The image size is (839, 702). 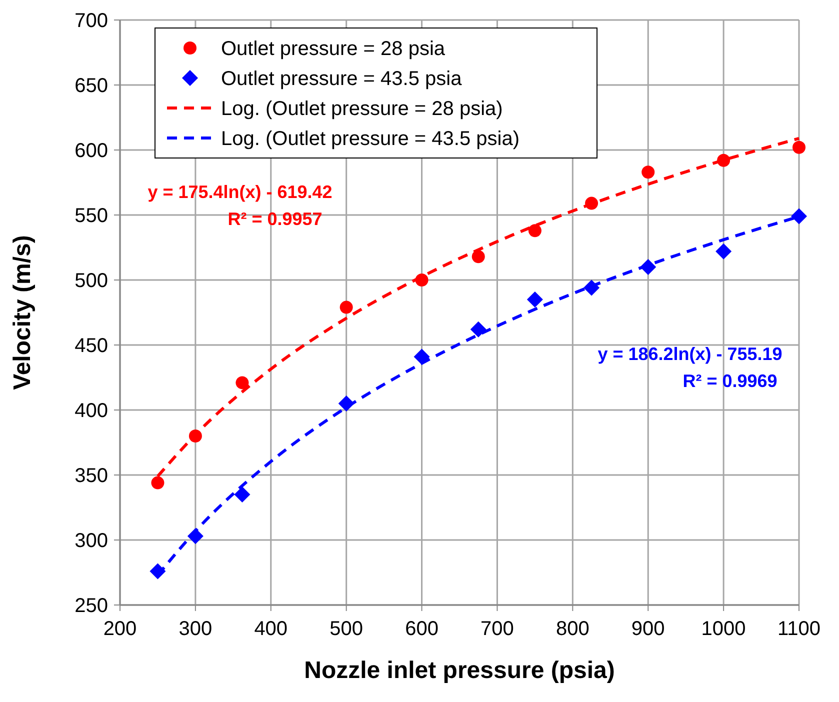 I want to click on x-tick-label: 1100, so click(x=799, y=629).